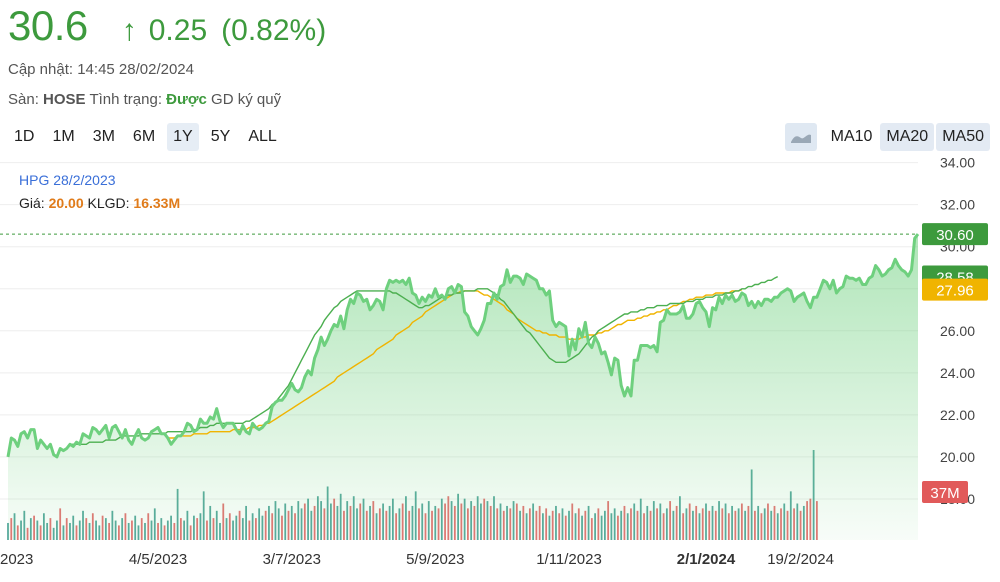 This screenshot has width=1000, height=582. What do you see at coordinates (963, 137) in the screenshot?
I see `ma50-button: MA50` at bounding box center [963, 137].